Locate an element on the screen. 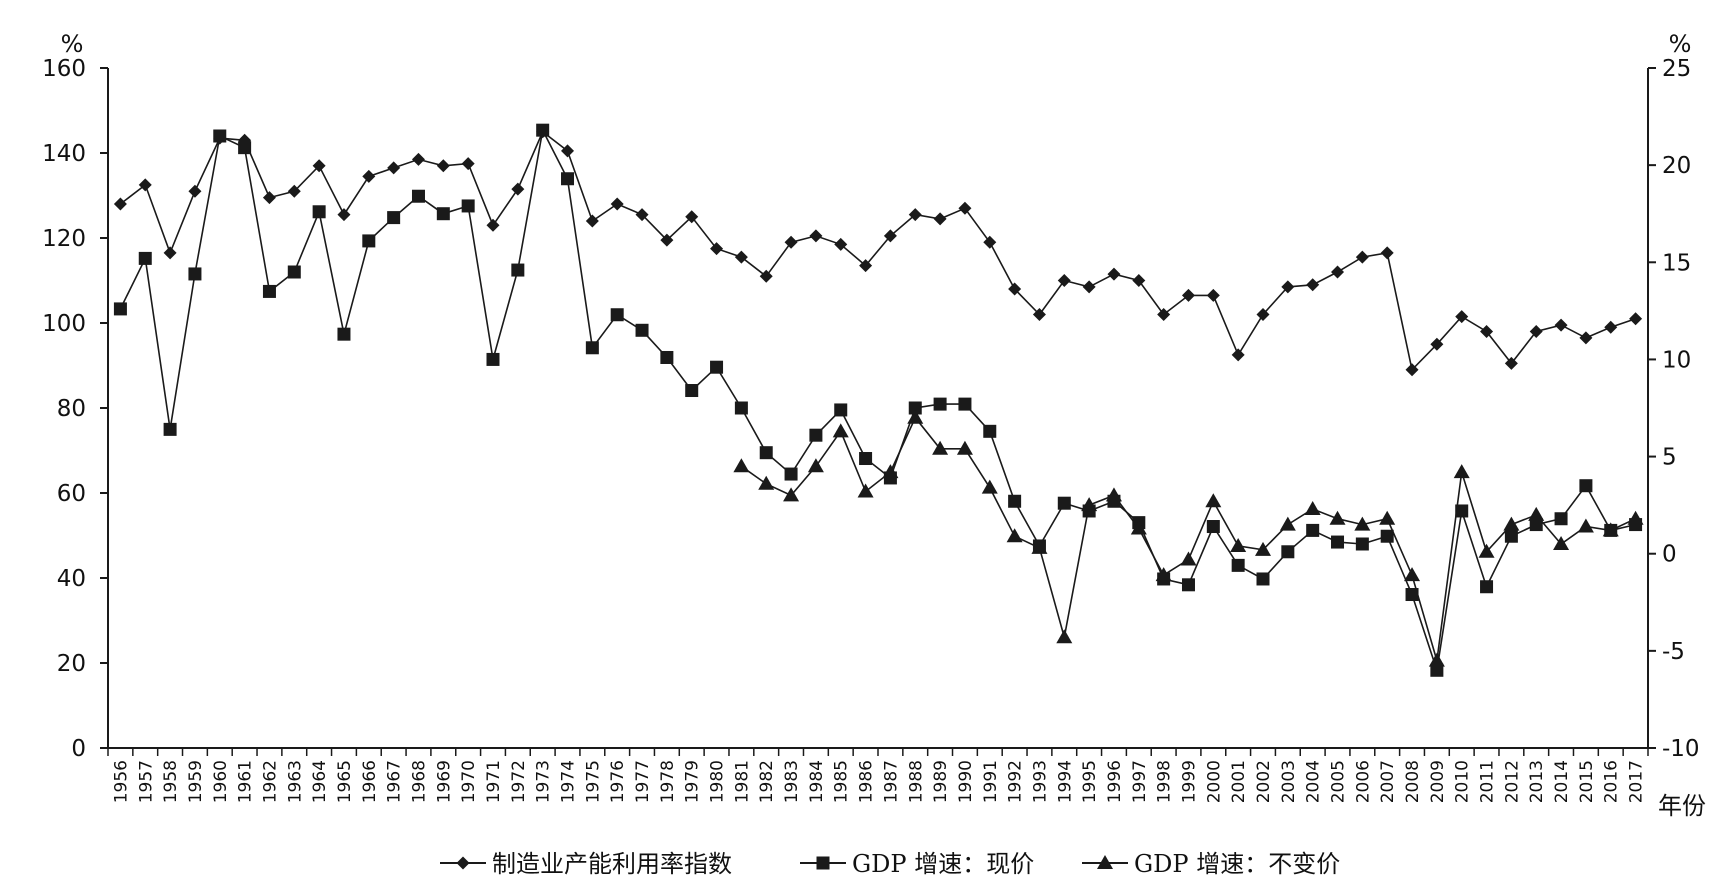 Image resolution: width=1726 pixels, height=893 pixels. x-tick-label: 1990 is located at coordinates (966, 781).